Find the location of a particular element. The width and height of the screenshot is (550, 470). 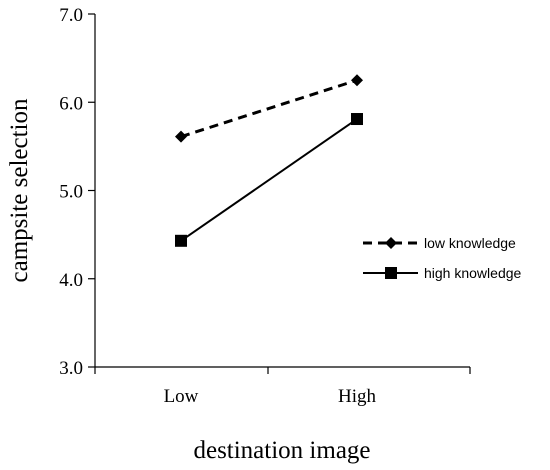

y-tick-label: 3.0 is located at coordinates (71, 368).